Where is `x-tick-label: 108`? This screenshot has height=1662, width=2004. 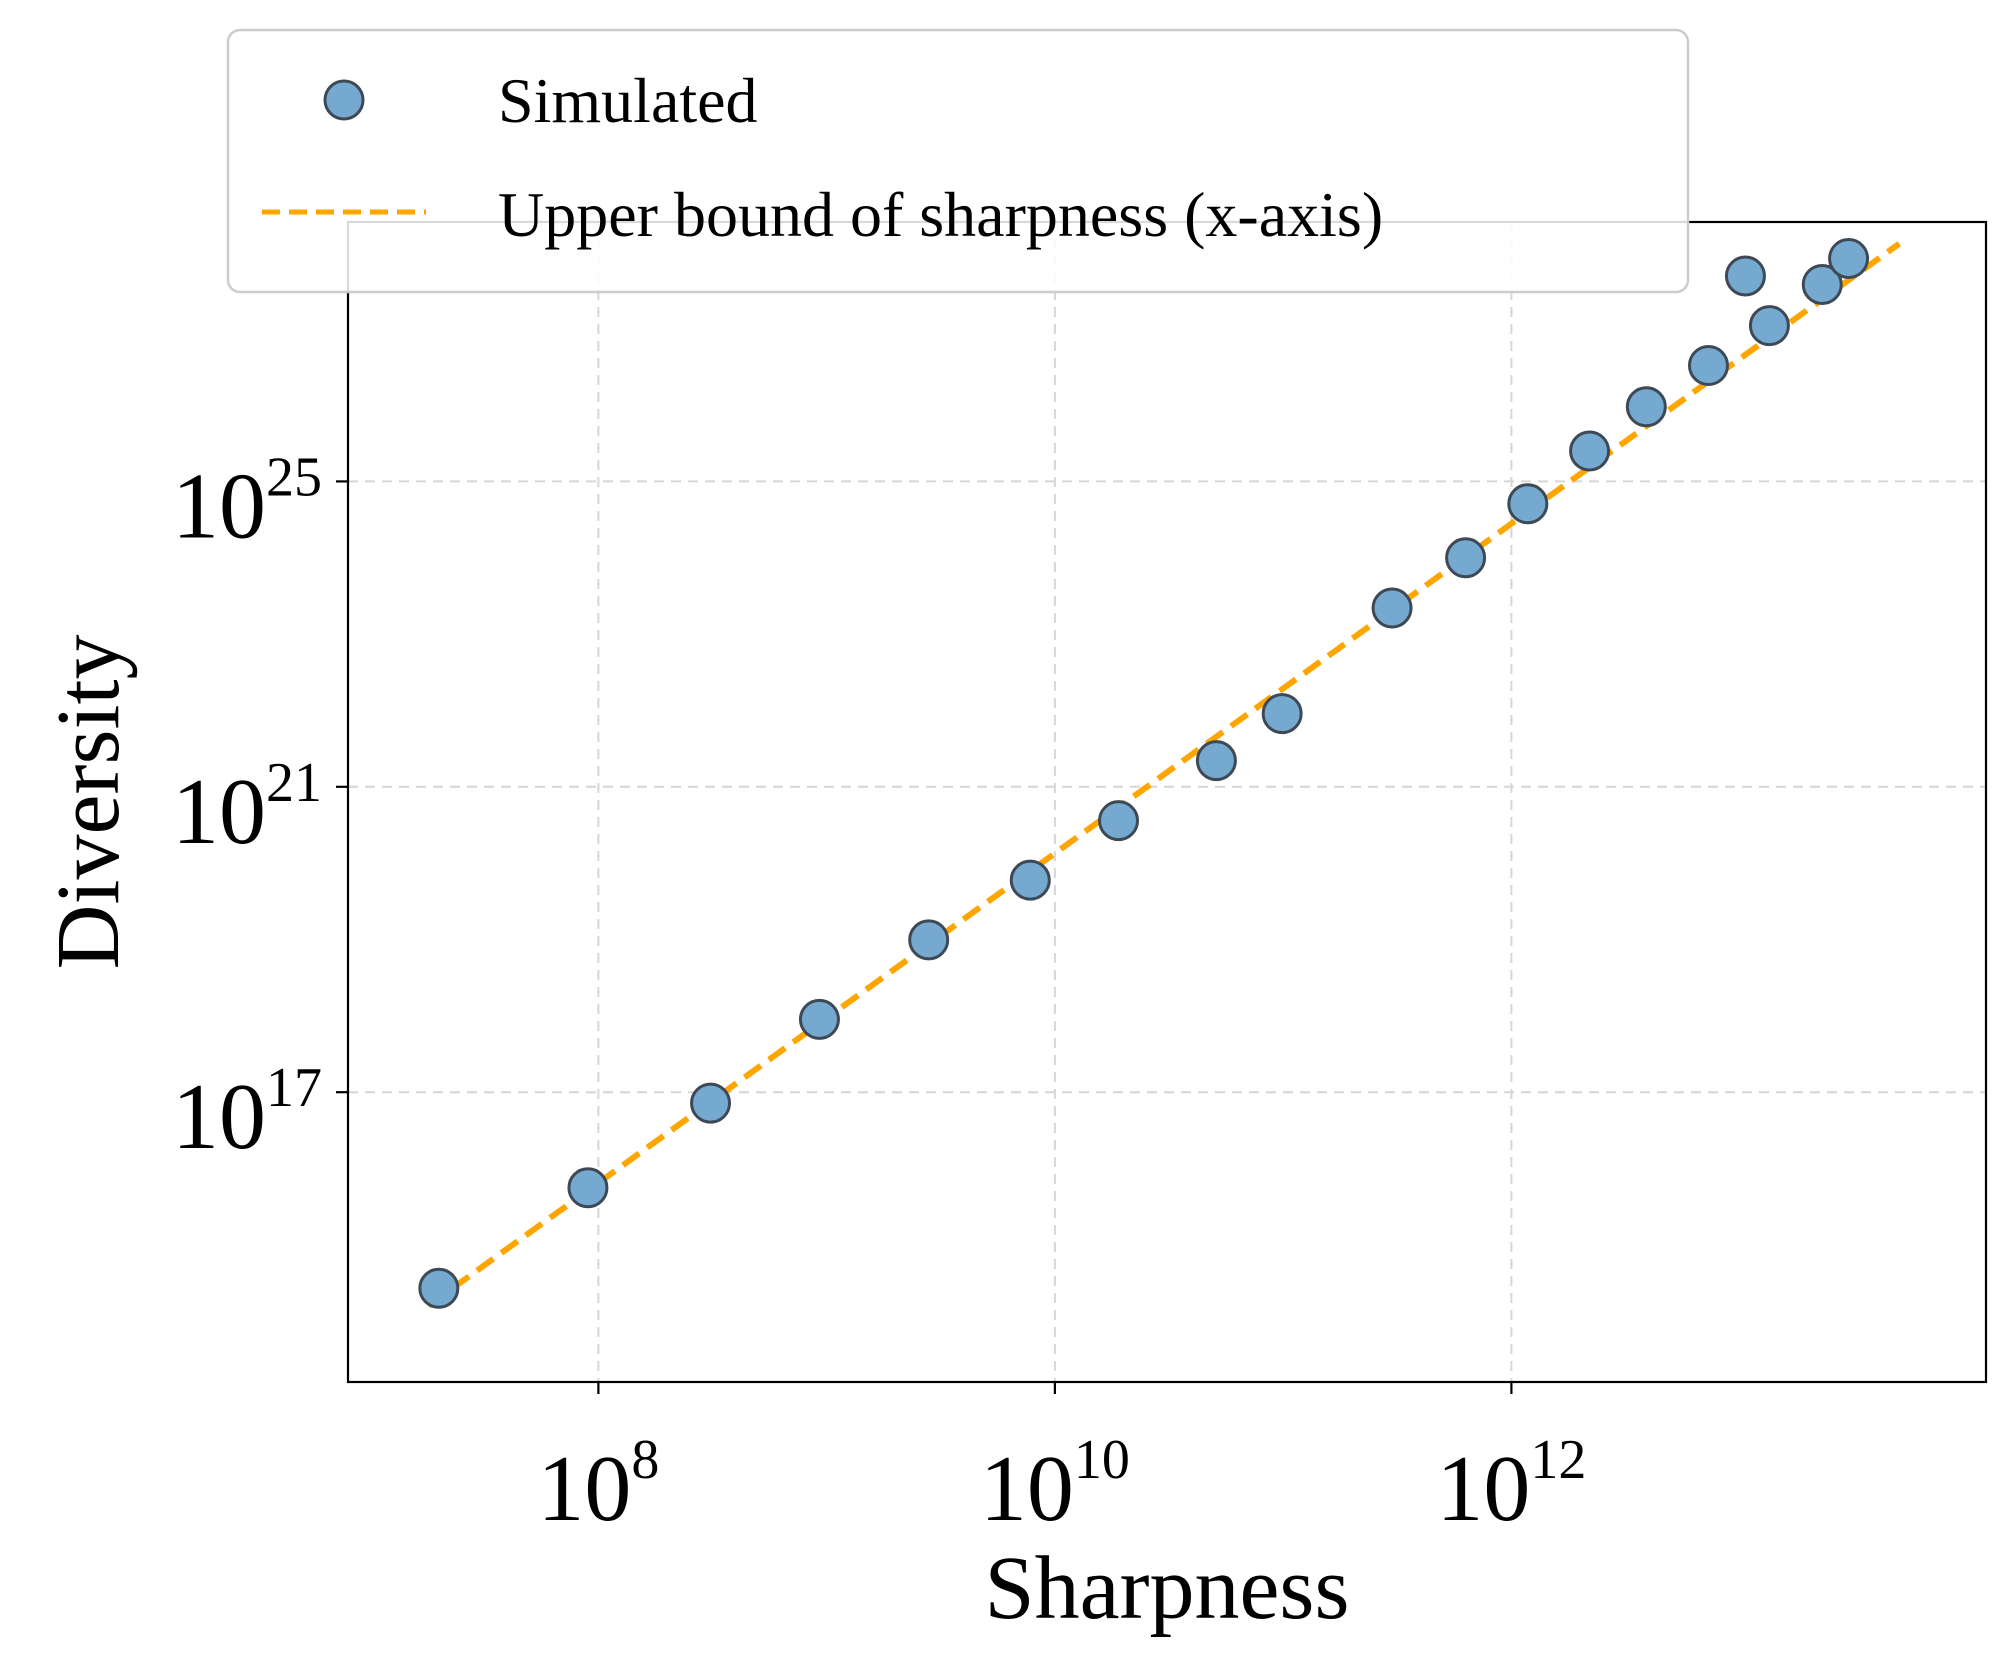 x-tick-label: 108 is located at coordinates (598, 1485).